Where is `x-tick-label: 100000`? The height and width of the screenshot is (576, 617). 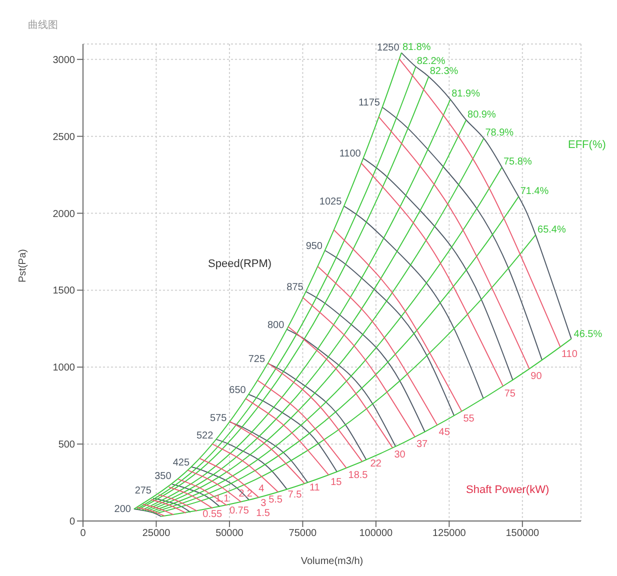
x-tick-label: 100000 is located at coordinates (376, 534).